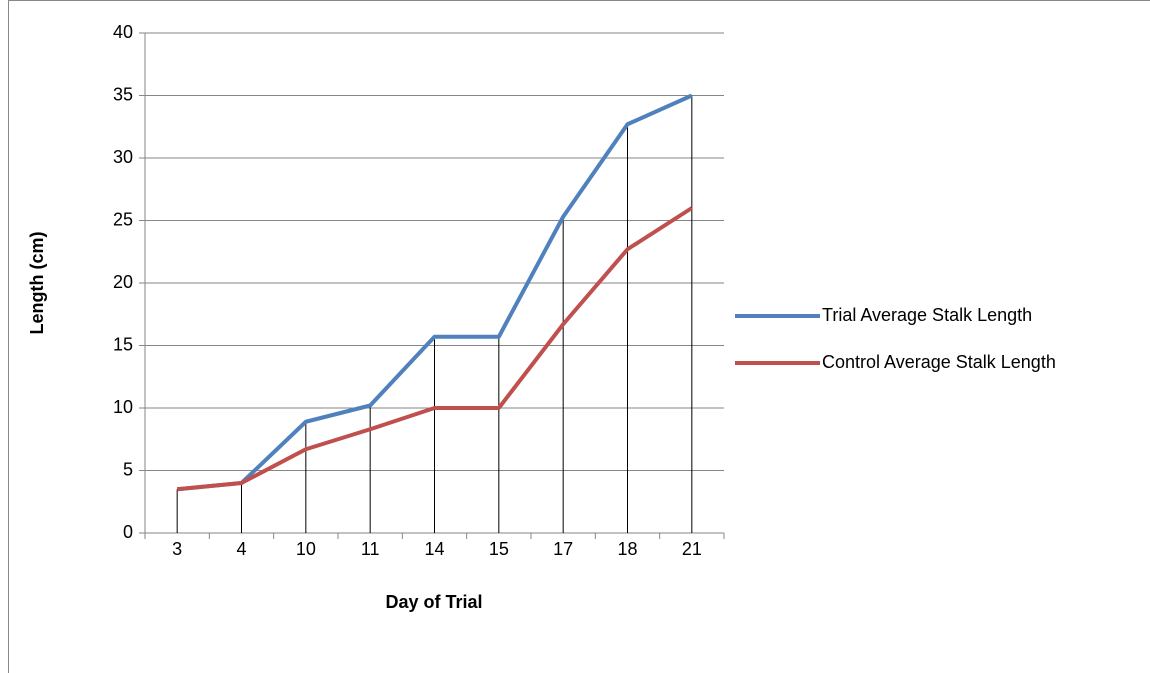 Image resolution: width=1150 pixels, height=673 pixels. Describe the element at coordinates (128, 532) in the screenshot. I see `y-tick-label: 0` at that location.